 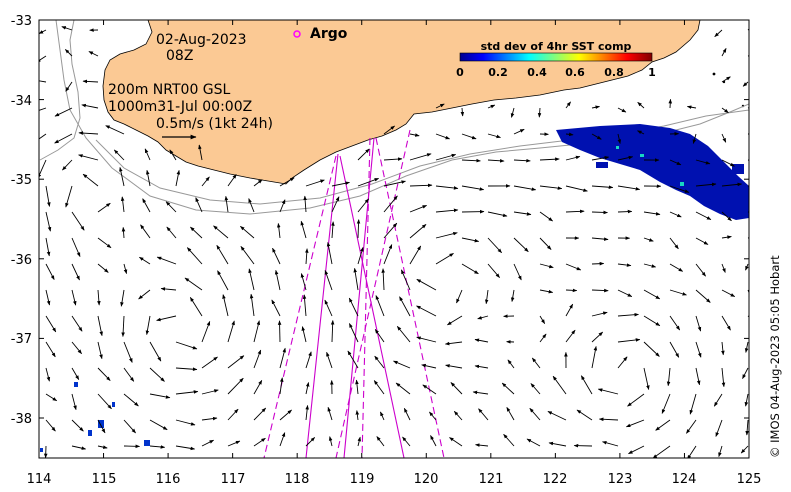 What do you see at coordinates (620, 479) in the screenshot?
I see `x-tick-label: 123` at bounding box center [620, 479].